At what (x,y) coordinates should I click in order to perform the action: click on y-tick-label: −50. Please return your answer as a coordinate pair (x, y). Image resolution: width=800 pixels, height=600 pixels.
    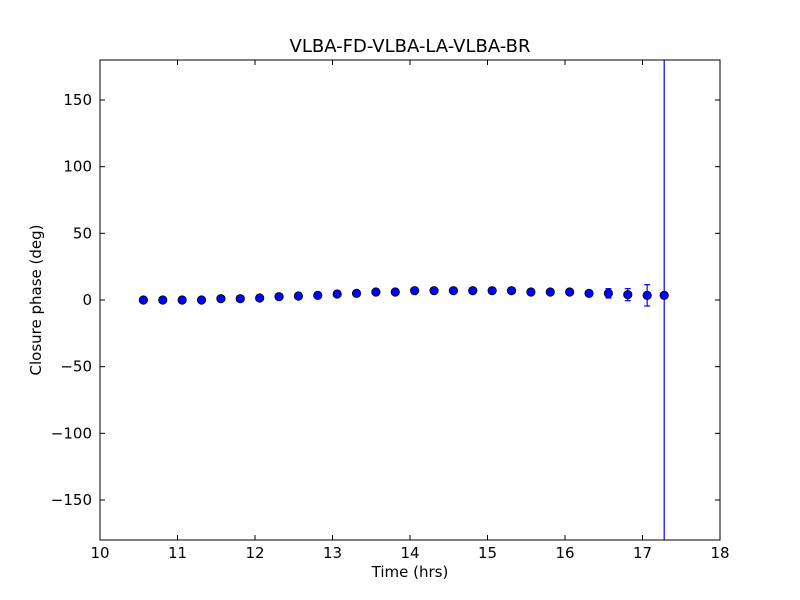
    Looking at the image, I should click on (76, 367).